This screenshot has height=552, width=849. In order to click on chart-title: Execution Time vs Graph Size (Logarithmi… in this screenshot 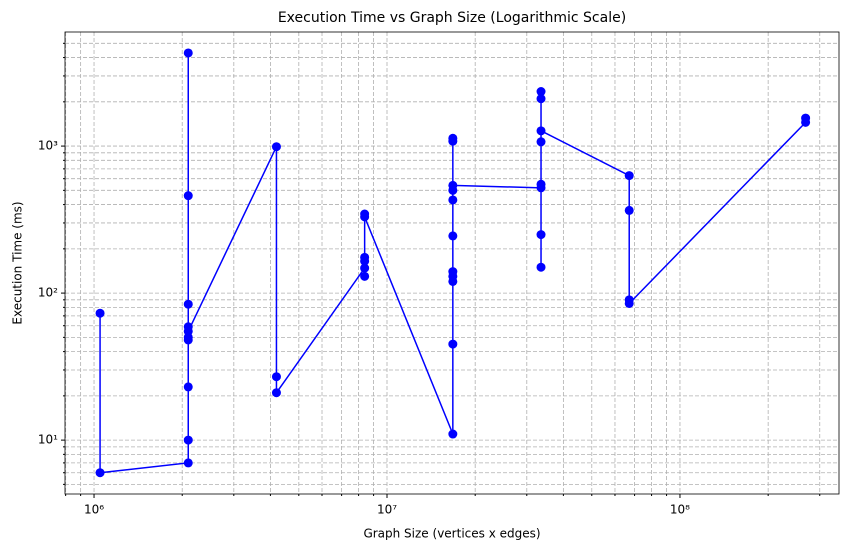, I will do `click(452, 18)`.